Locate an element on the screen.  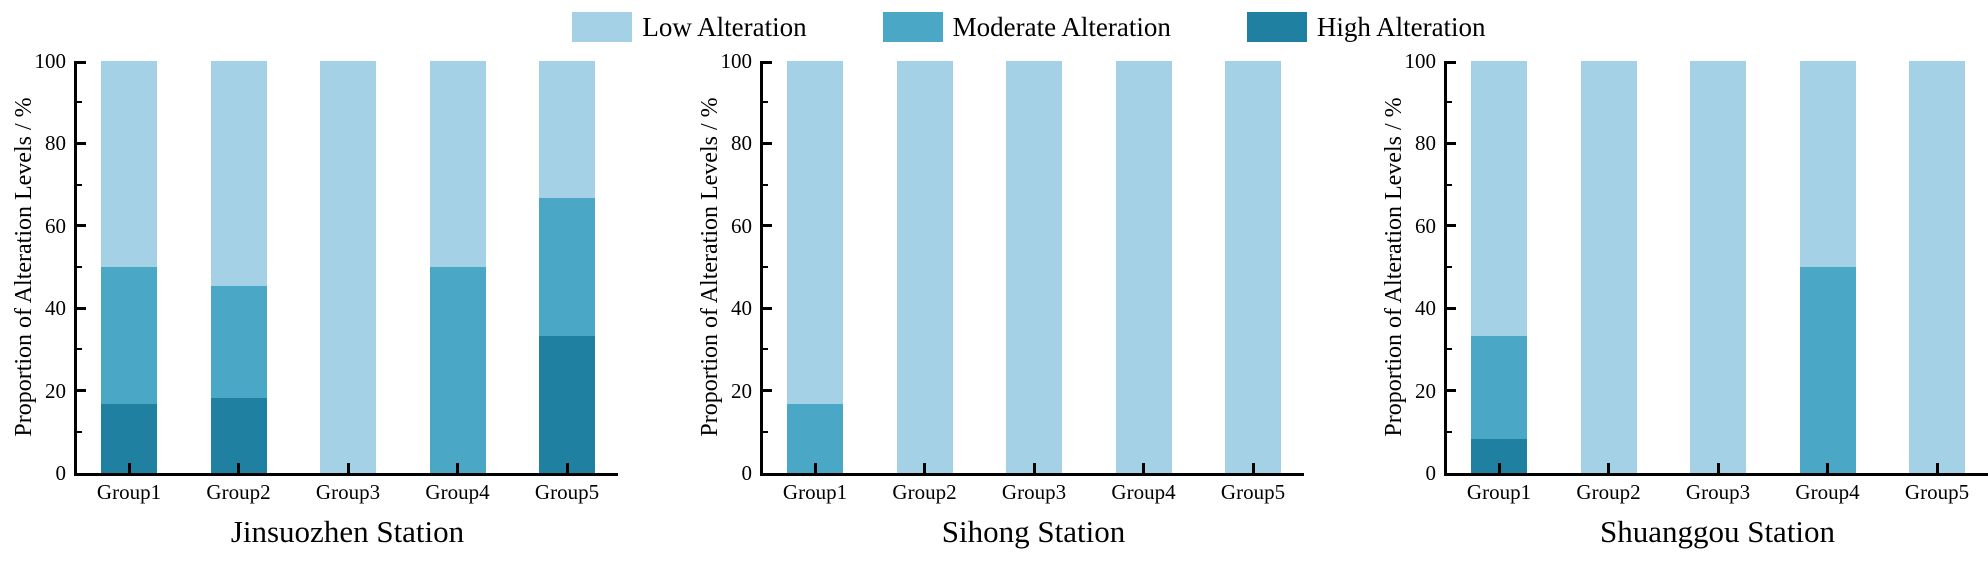
legend-label-low: Low Alteration is located at coordinates (724, 27).